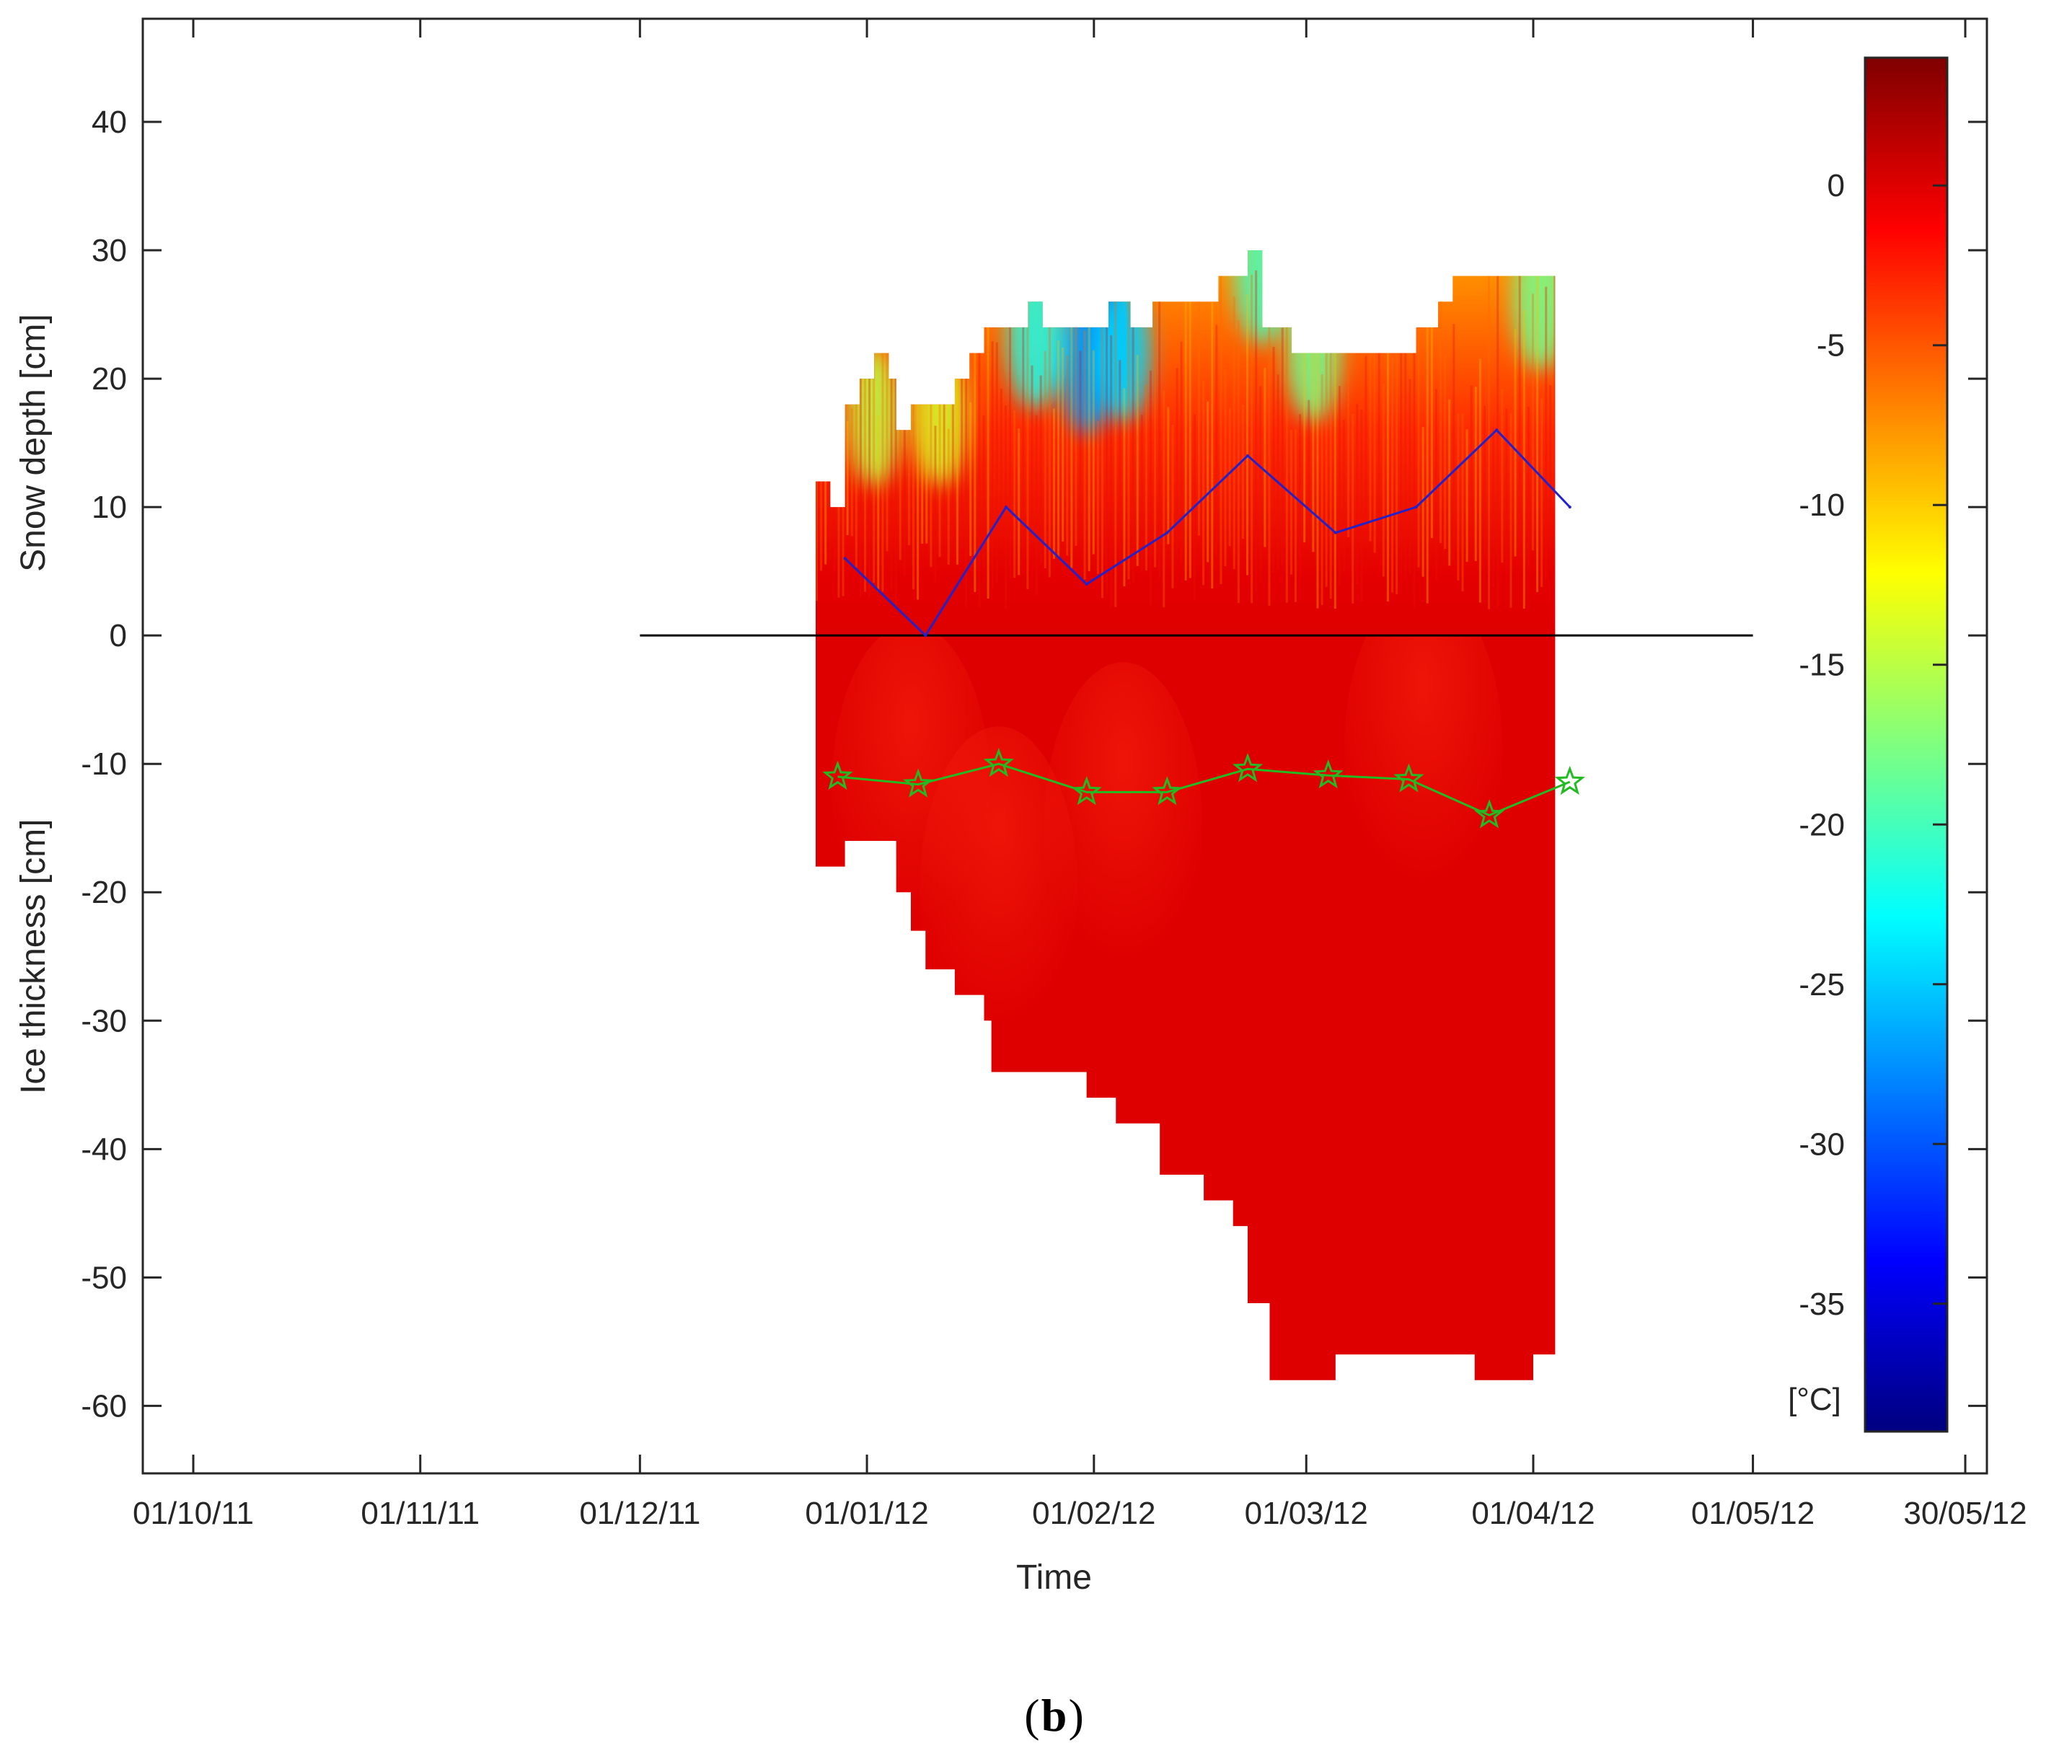 The height and width of the screenshot is (1764, 2072). What do you see at coordinates (1204, 790) in the screenshot?
I see `ice-thickness-series-line` at bounding box center [1204, 790].